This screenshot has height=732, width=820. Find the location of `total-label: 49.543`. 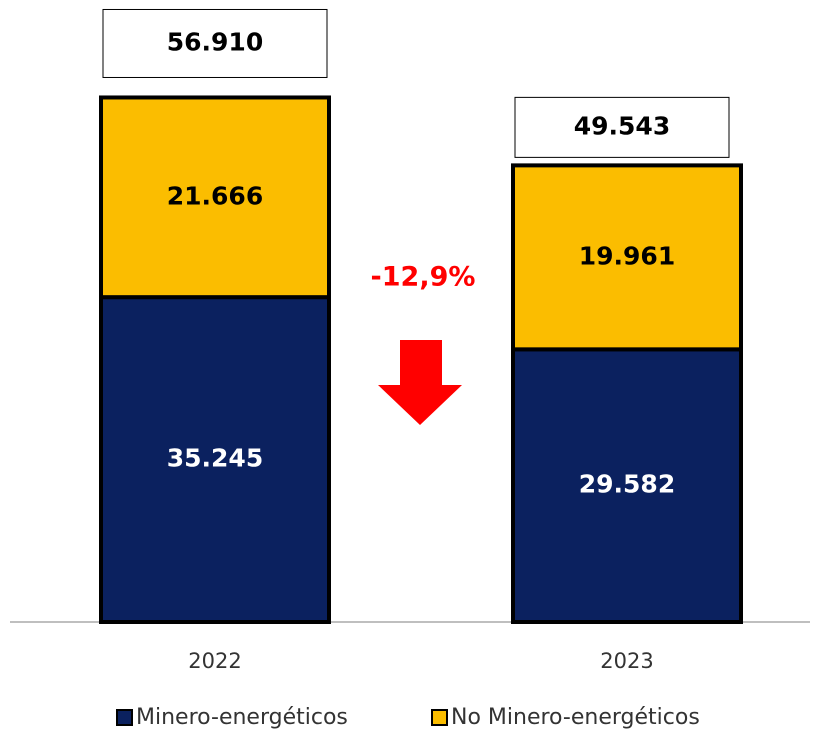

total-label: 49.543 is located at coordinates (622, 125).